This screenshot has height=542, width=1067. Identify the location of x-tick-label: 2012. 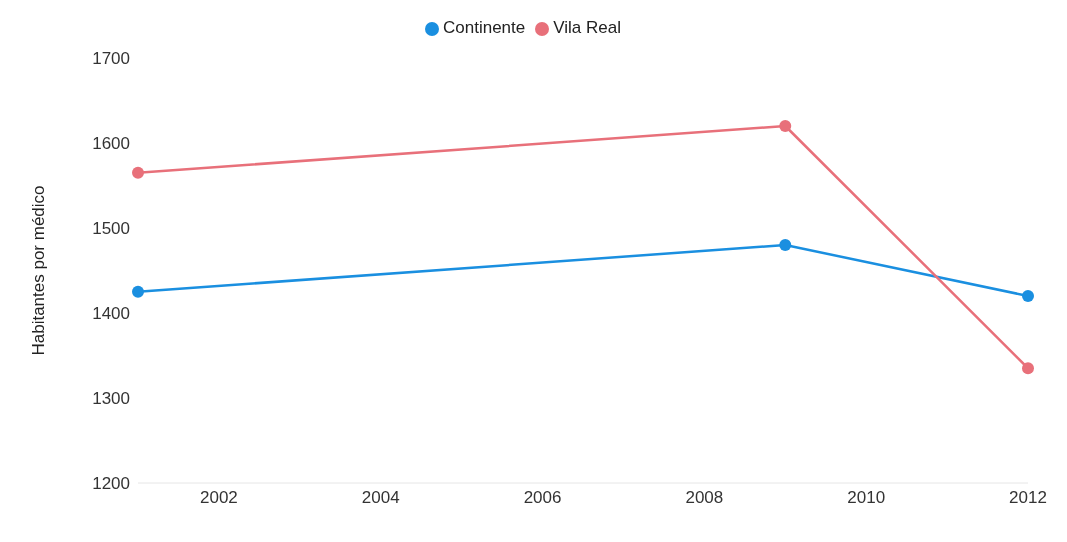
(1028, 498).